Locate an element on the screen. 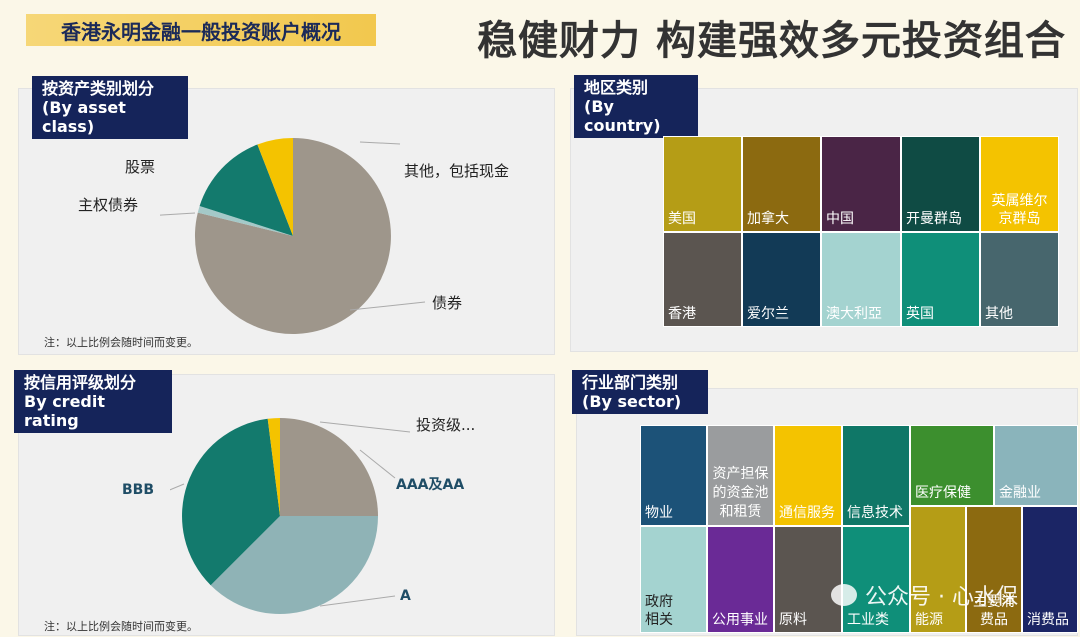 Image resolution: width=1080 pixels, height=637 pixels. label-aaa-aa: AAA及AA is located at coordinates (430, 485).